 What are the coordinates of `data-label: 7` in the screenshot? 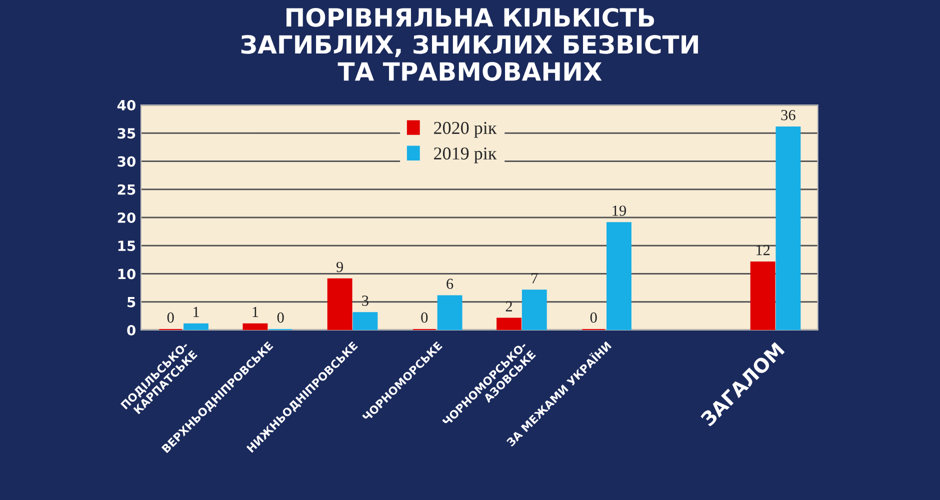 It's located at (535, 278).